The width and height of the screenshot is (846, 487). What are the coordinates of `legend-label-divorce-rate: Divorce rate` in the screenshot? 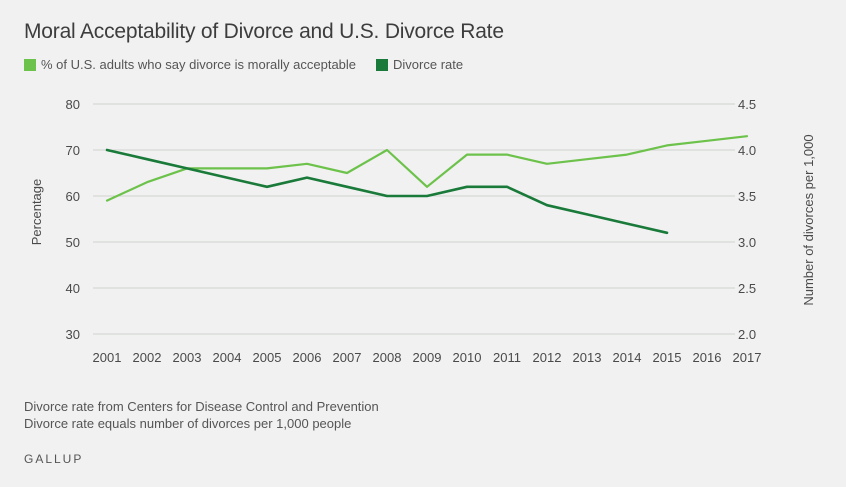 It's located at (428, 64).